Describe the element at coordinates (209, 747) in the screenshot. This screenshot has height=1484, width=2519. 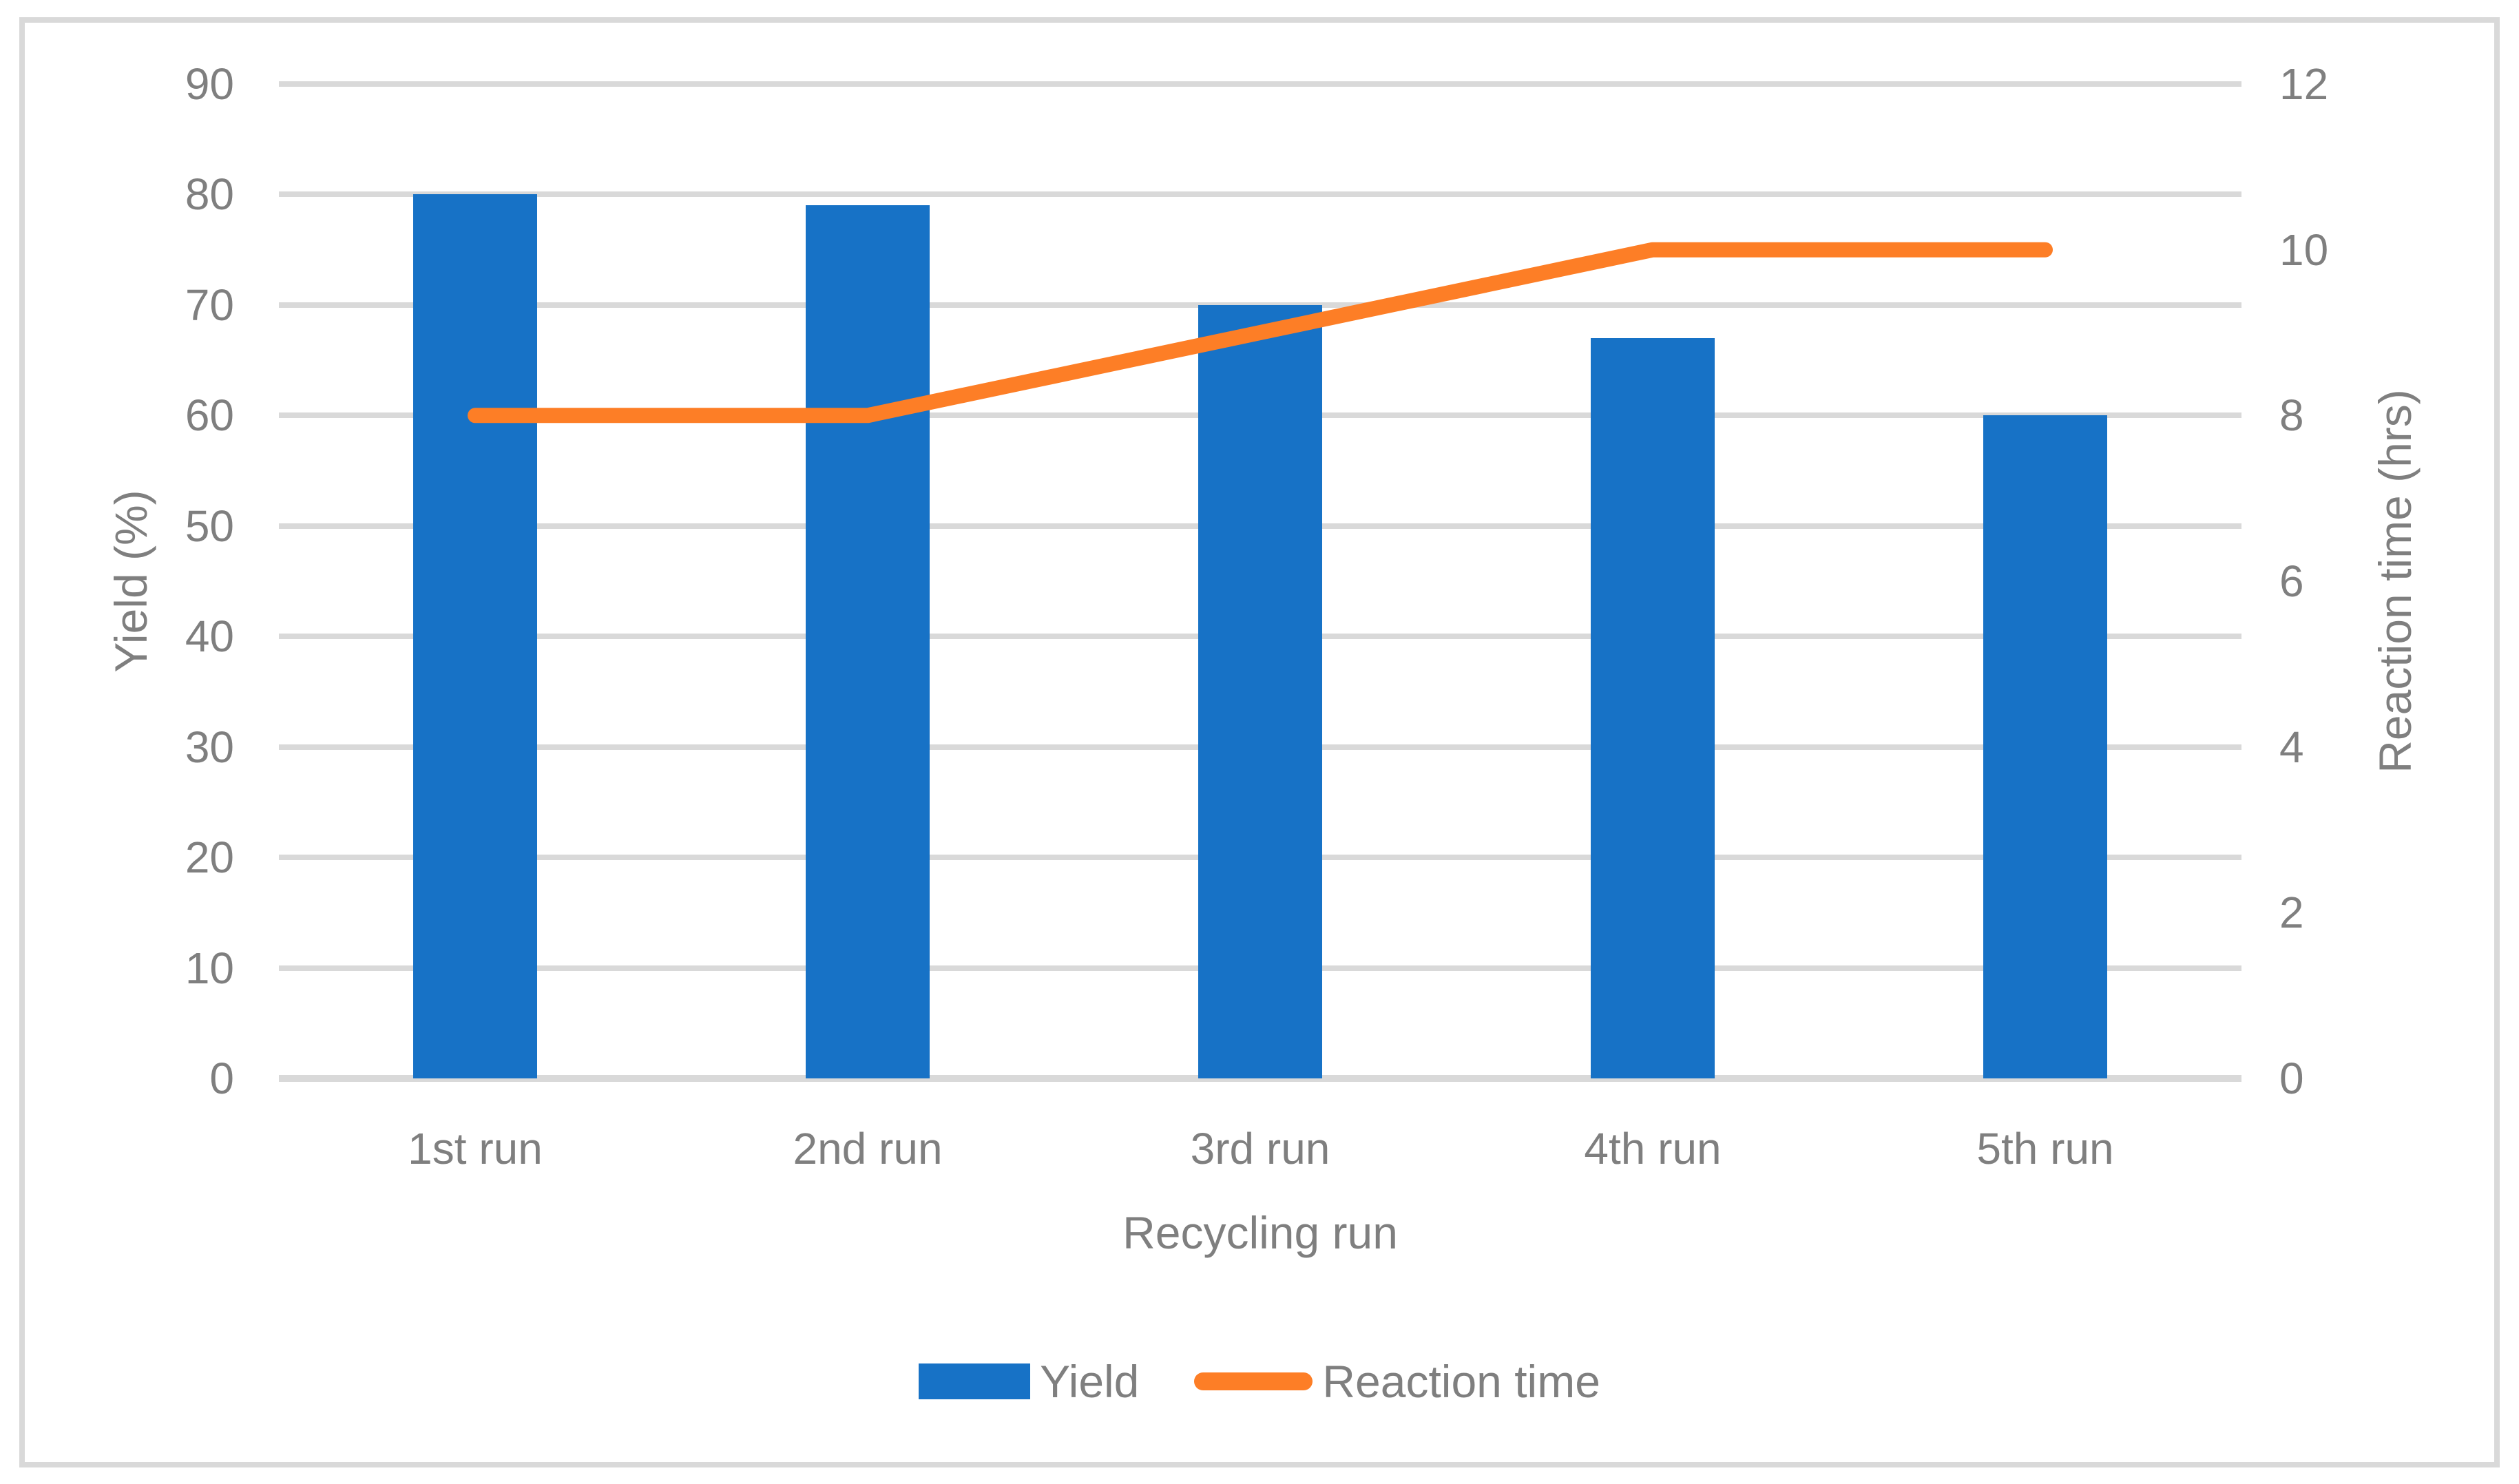
I see `left-axis-tick-label: 30` at that location.